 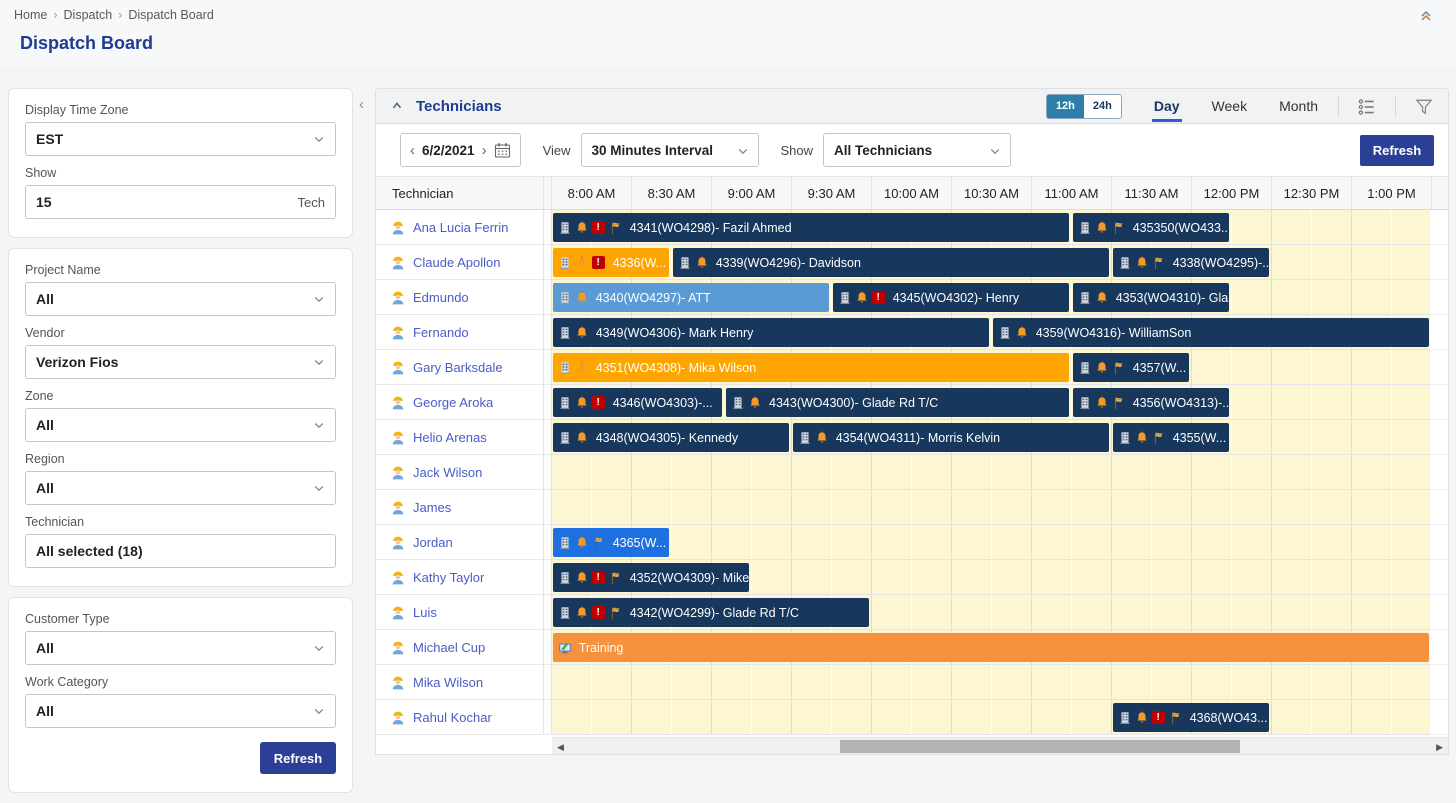 I want to click on date-picker: ‹ 6/2/2021 ›, so click(x=460, y=150).